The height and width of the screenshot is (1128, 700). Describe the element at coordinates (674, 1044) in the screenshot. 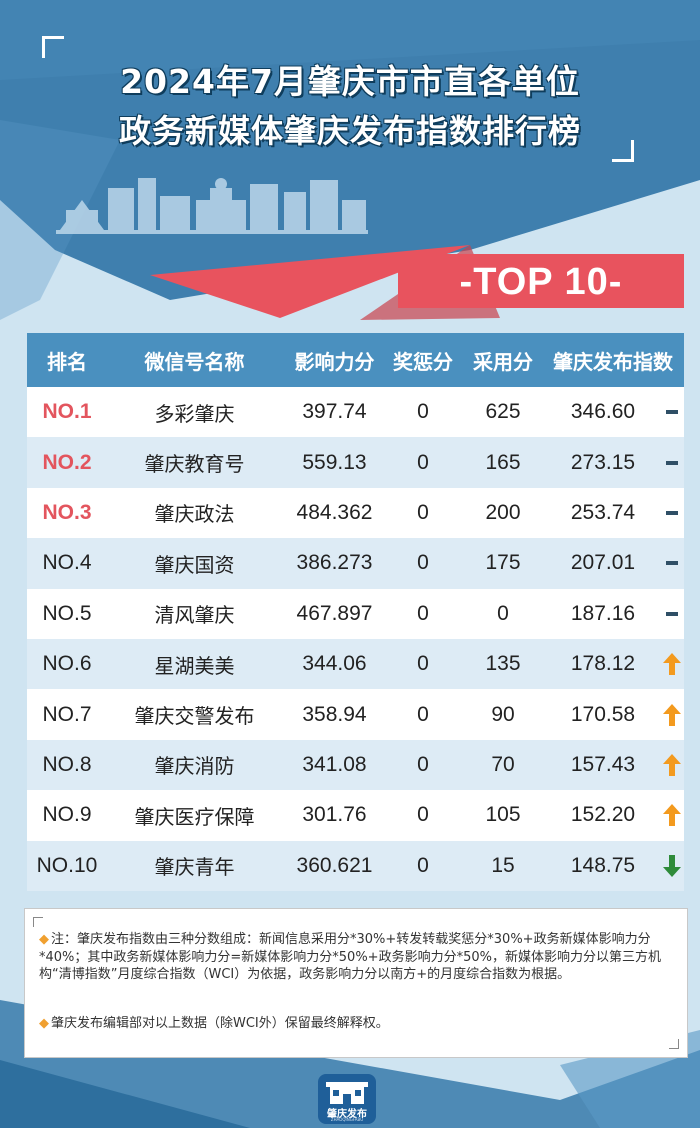

I see `notes-corner-bottom-right` at that location.